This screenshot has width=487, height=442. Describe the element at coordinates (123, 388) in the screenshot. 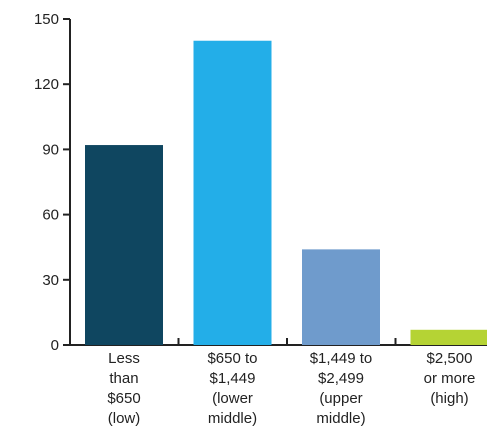

I see `x-category-label: Less than $650 (low)` at that location.